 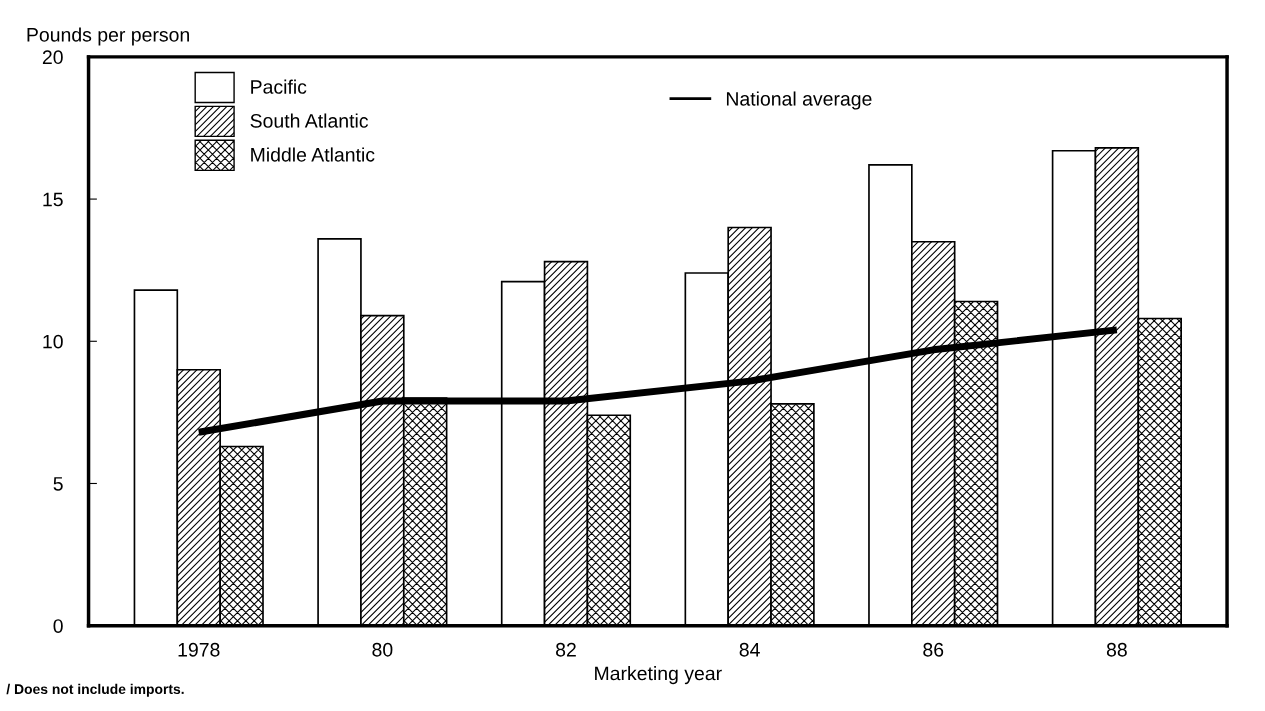 What do you see at coordinates (566, 649) in the screenshot?
I see `x-tick-label: 82` at bounding box center [566, 649].